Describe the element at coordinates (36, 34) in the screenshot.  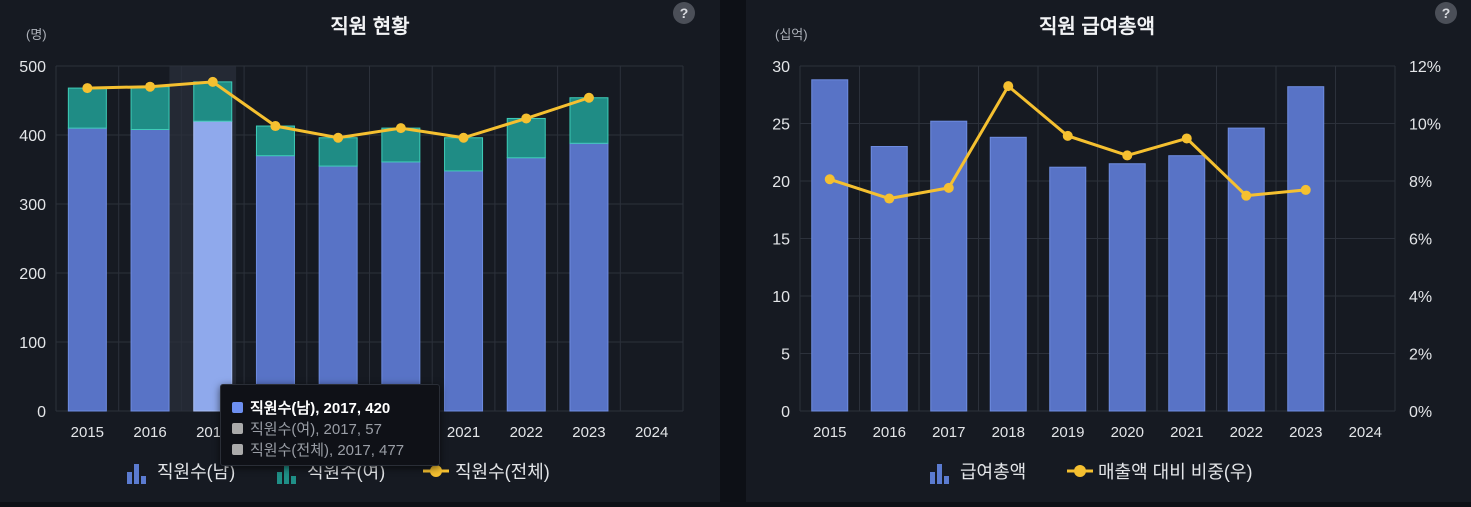
I see `y-axis-unit-label: (명)` at that location.